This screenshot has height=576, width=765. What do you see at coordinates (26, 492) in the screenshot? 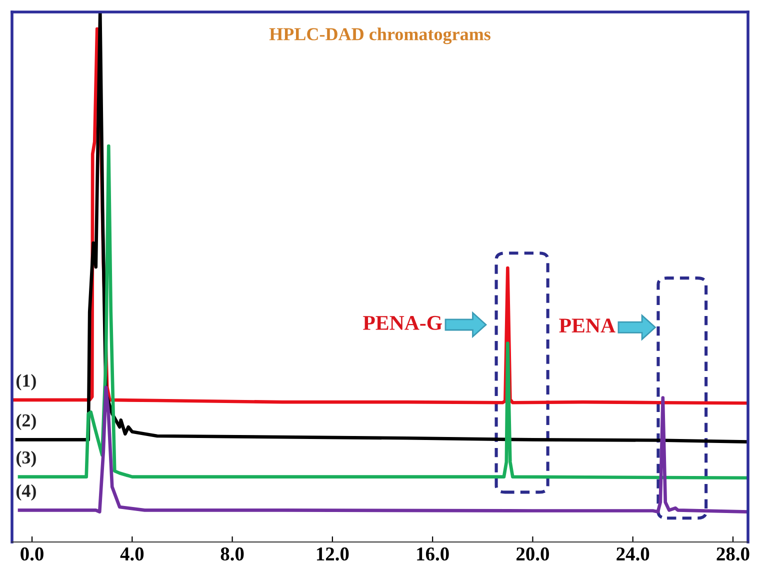
I see `series-label: (4)` at bounding box center [26, 492].